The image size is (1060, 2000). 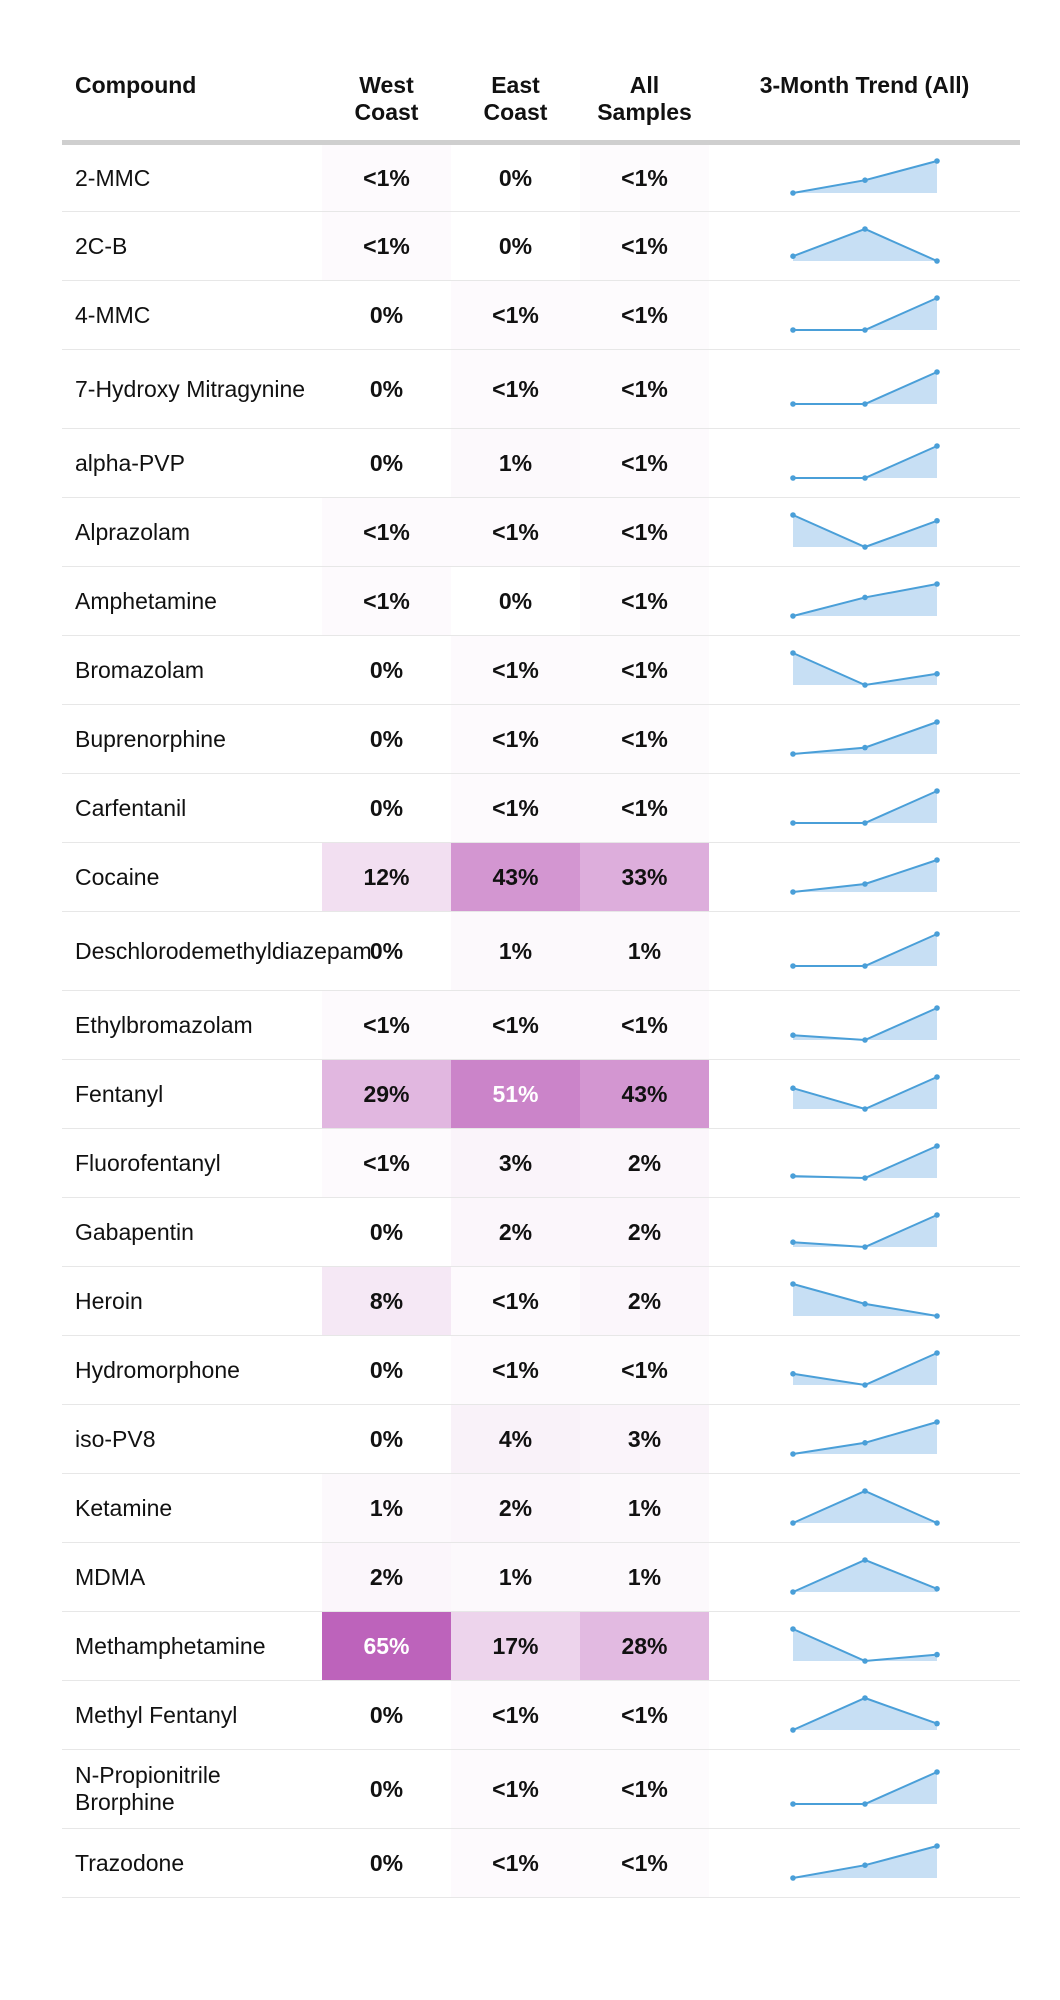 What do you see at coordinates (192, 1025) in the screenshot?
I see `compound-name: Ethylbromazolam` at bounding box center [192, 1025].